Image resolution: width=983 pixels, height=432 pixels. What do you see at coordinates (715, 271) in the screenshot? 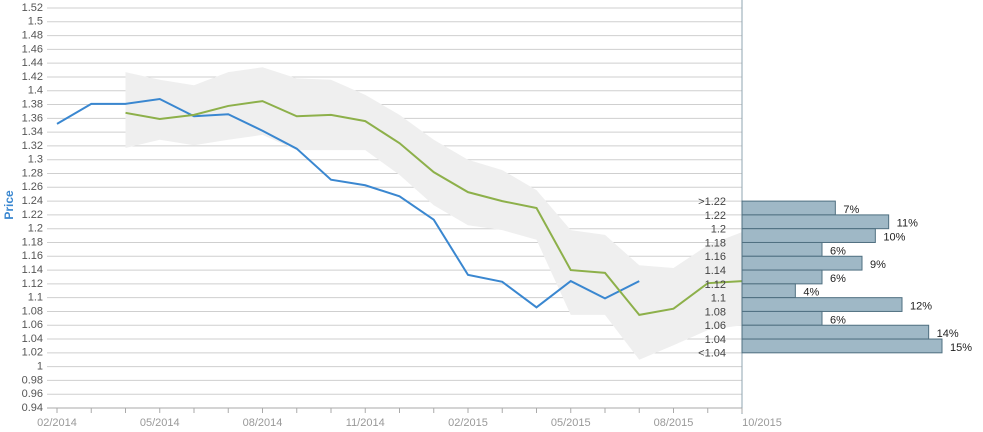
I see `bin-label: 1.14` at bounding box center [715, 271].